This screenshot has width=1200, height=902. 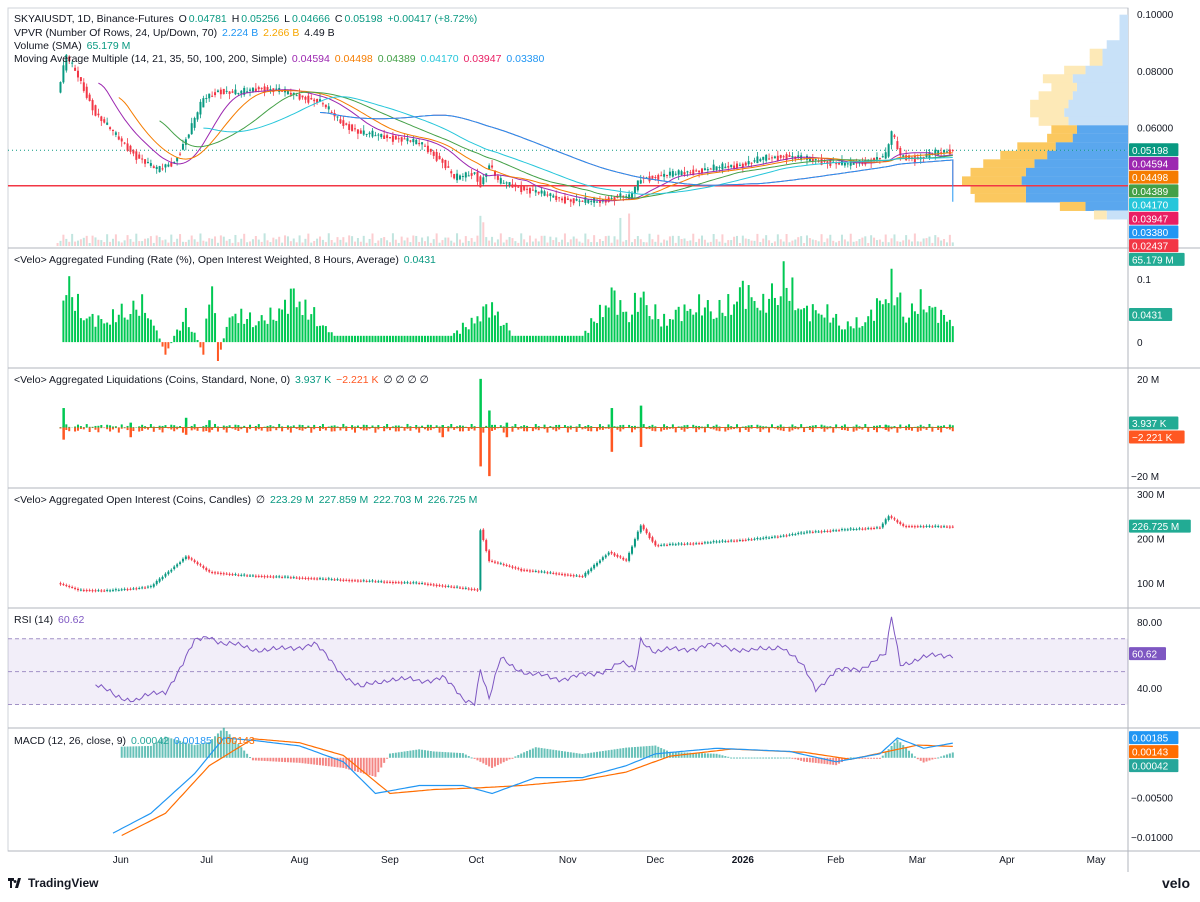 What do you see at coordinates (743, 860) in the screenshot?
I see `time-axis-label: 2026` at bounding box center [743, 860].